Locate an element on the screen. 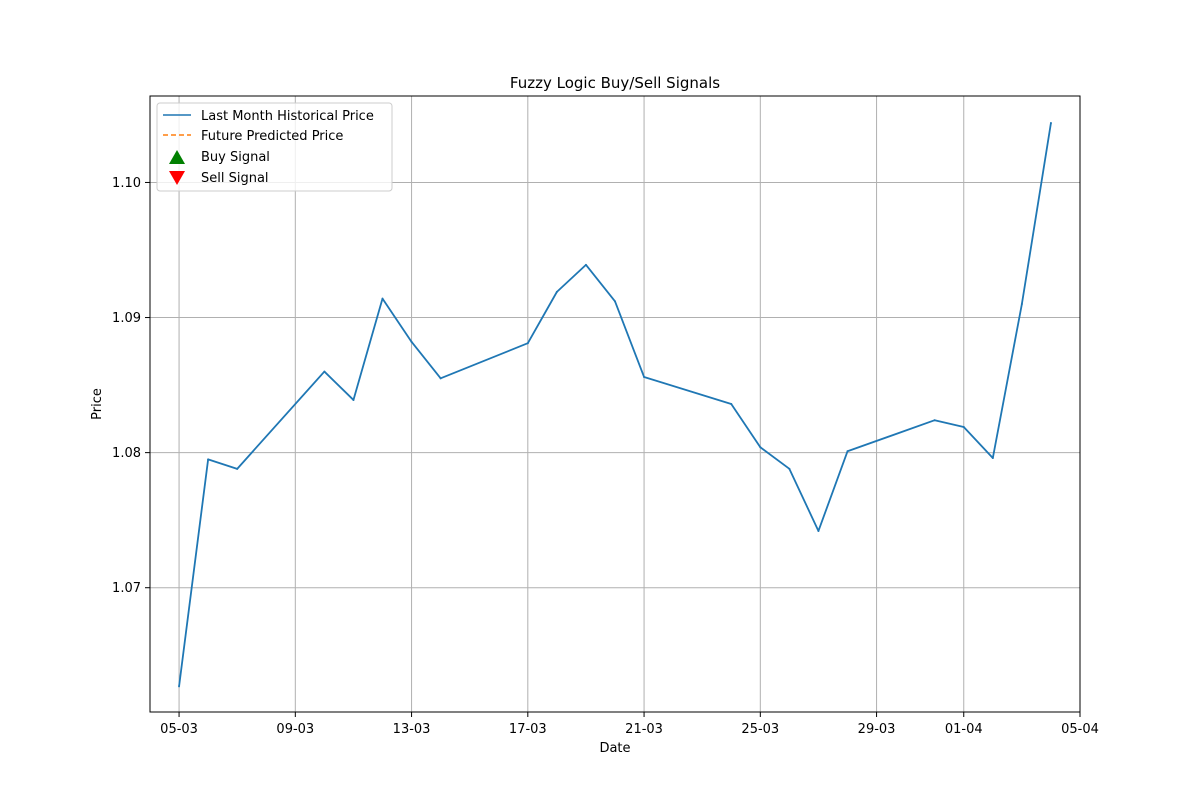  x-tick-label: 09-03 is located at coordinates (295, 729).